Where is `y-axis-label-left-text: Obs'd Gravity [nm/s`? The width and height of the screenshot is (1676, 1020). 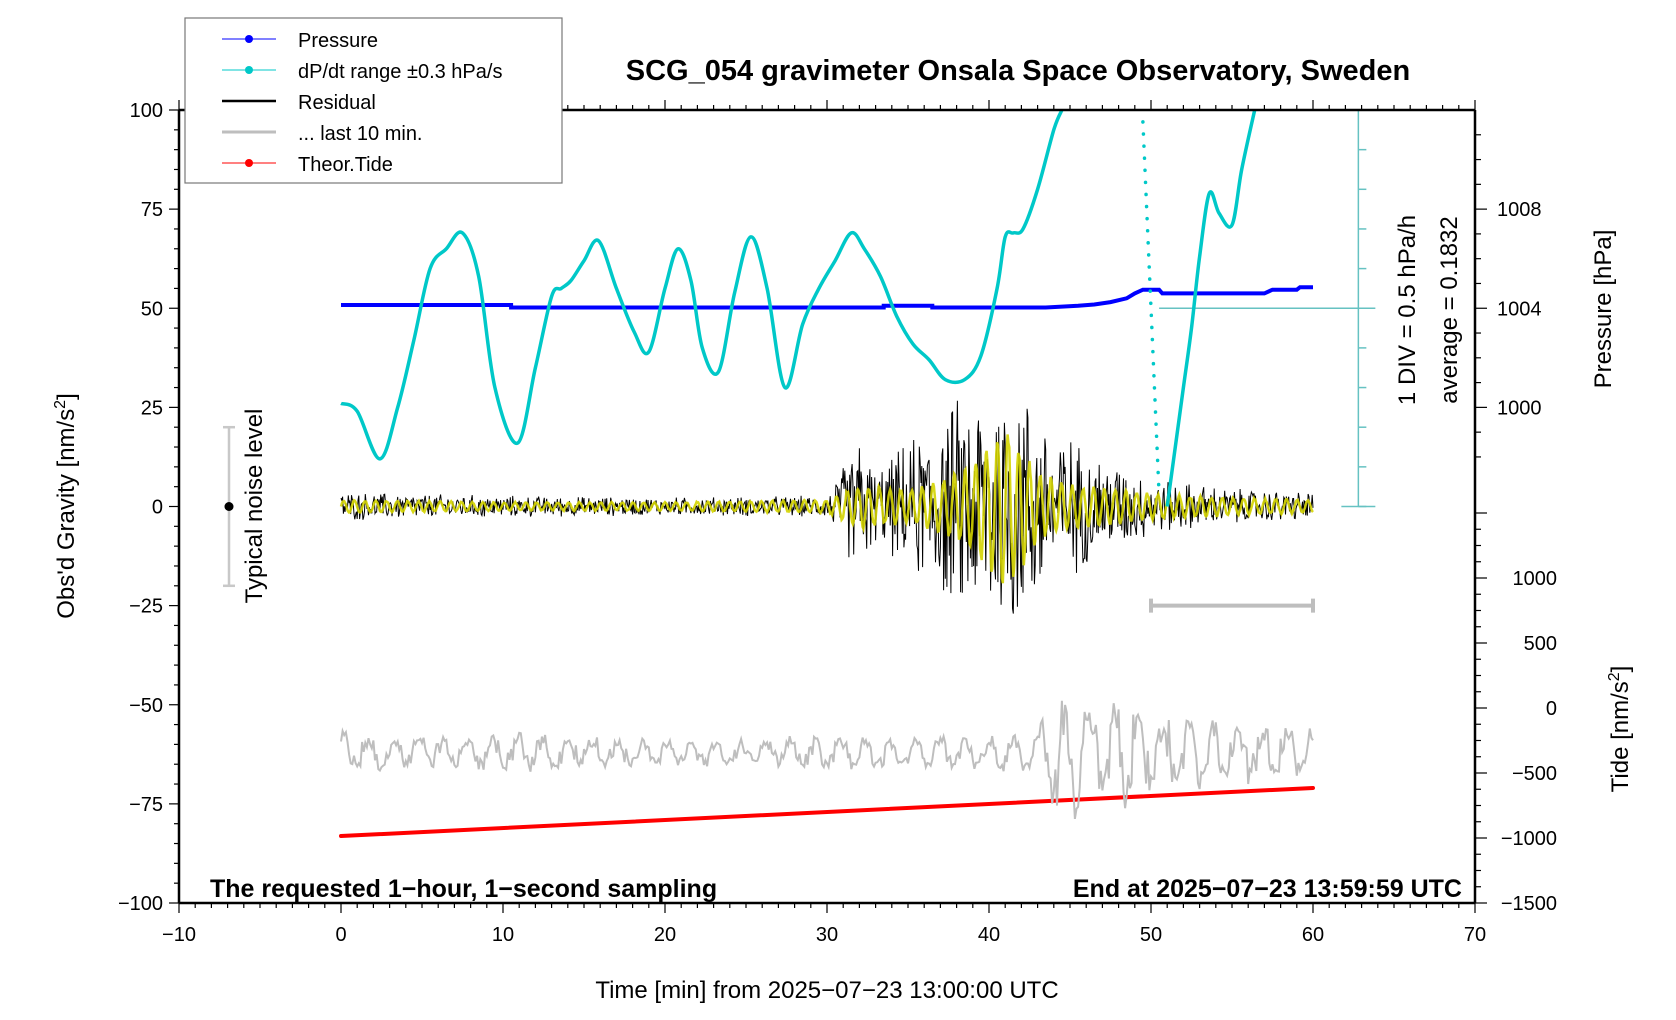
y-axis-label-left-text: Obs'd Gravity [nm/s is located at coordinates (66, 514).